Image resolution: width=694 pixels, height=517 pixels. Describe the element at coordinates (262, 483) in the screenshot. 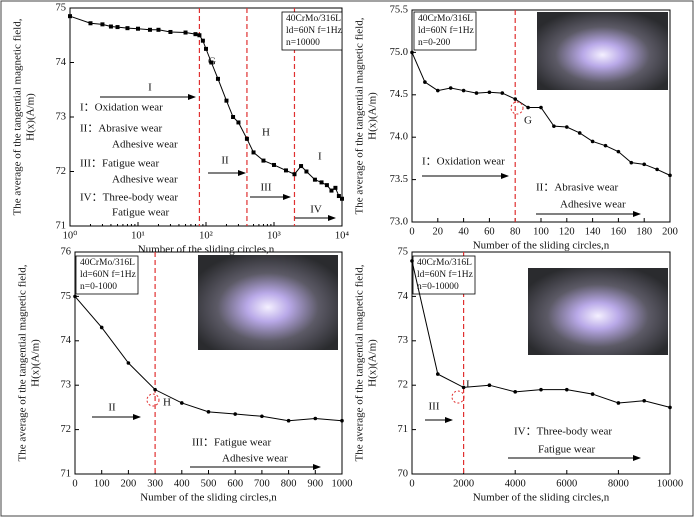

I see `x-tick-label: 700` at that location.